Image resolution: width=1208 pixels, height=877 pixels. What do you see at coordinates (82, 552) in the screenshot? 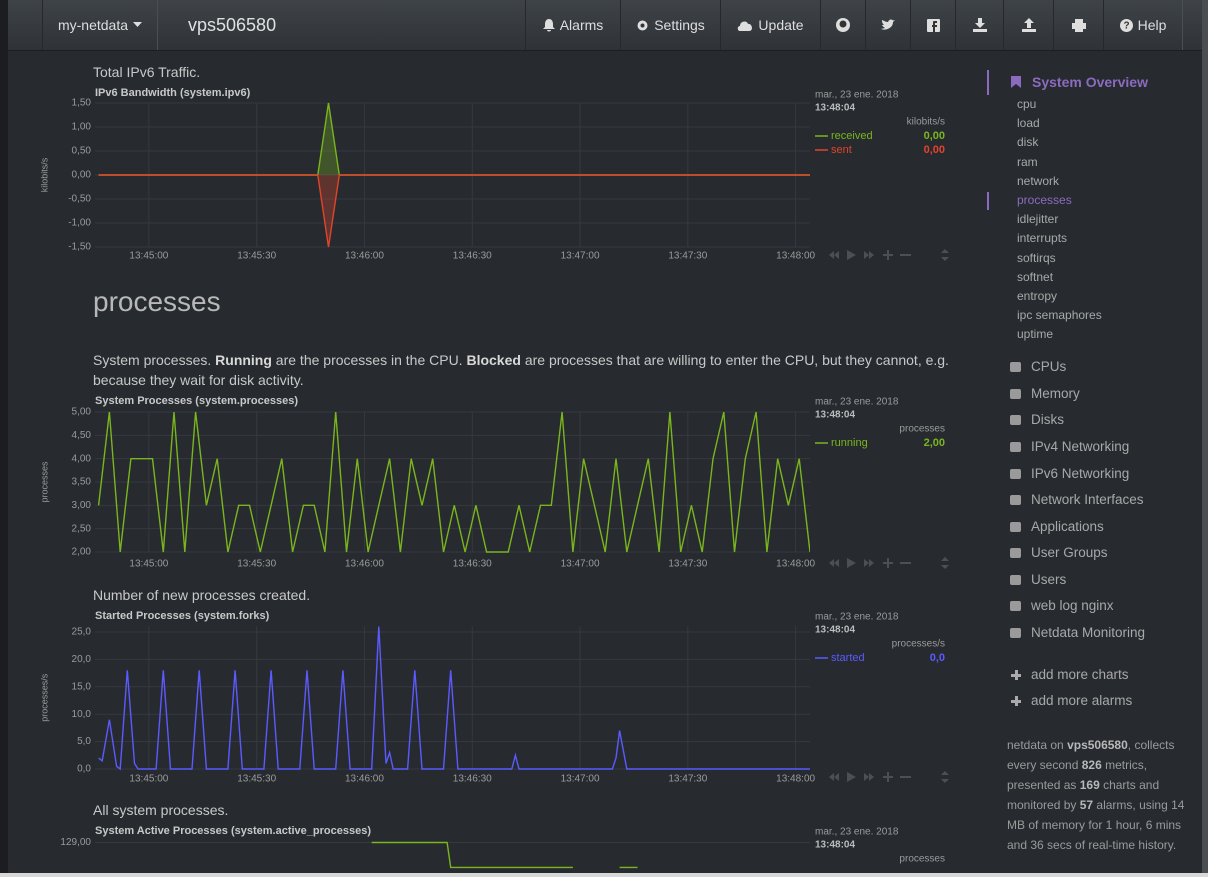
I see `y-tick-label: 2,00` at bounding box center [82, 552].